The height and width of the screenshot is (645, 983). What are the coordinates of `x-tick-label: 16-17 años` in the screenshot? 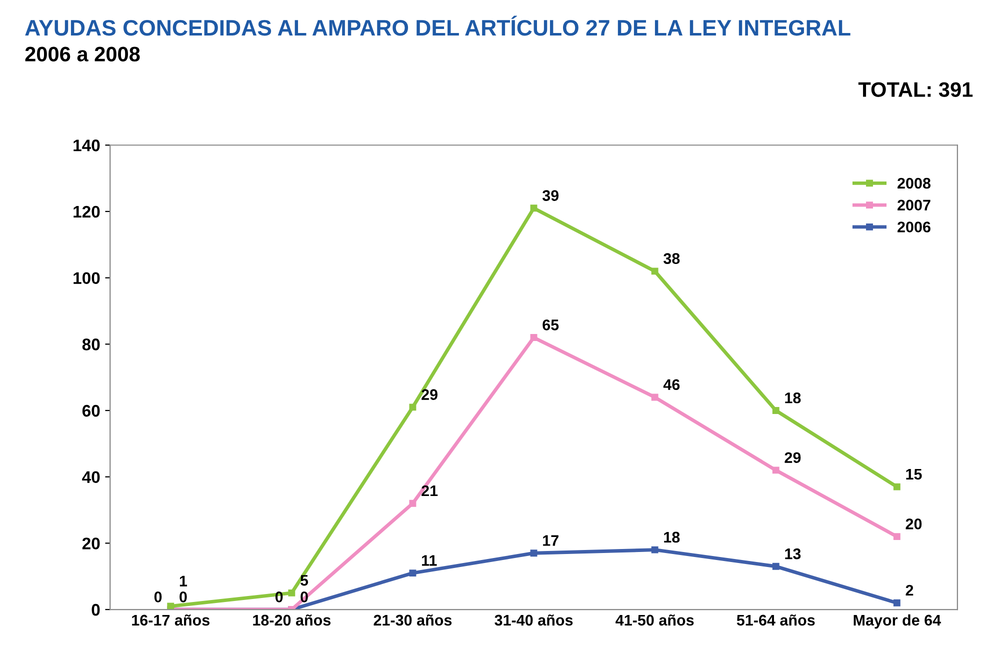 It's located at (171, 620).